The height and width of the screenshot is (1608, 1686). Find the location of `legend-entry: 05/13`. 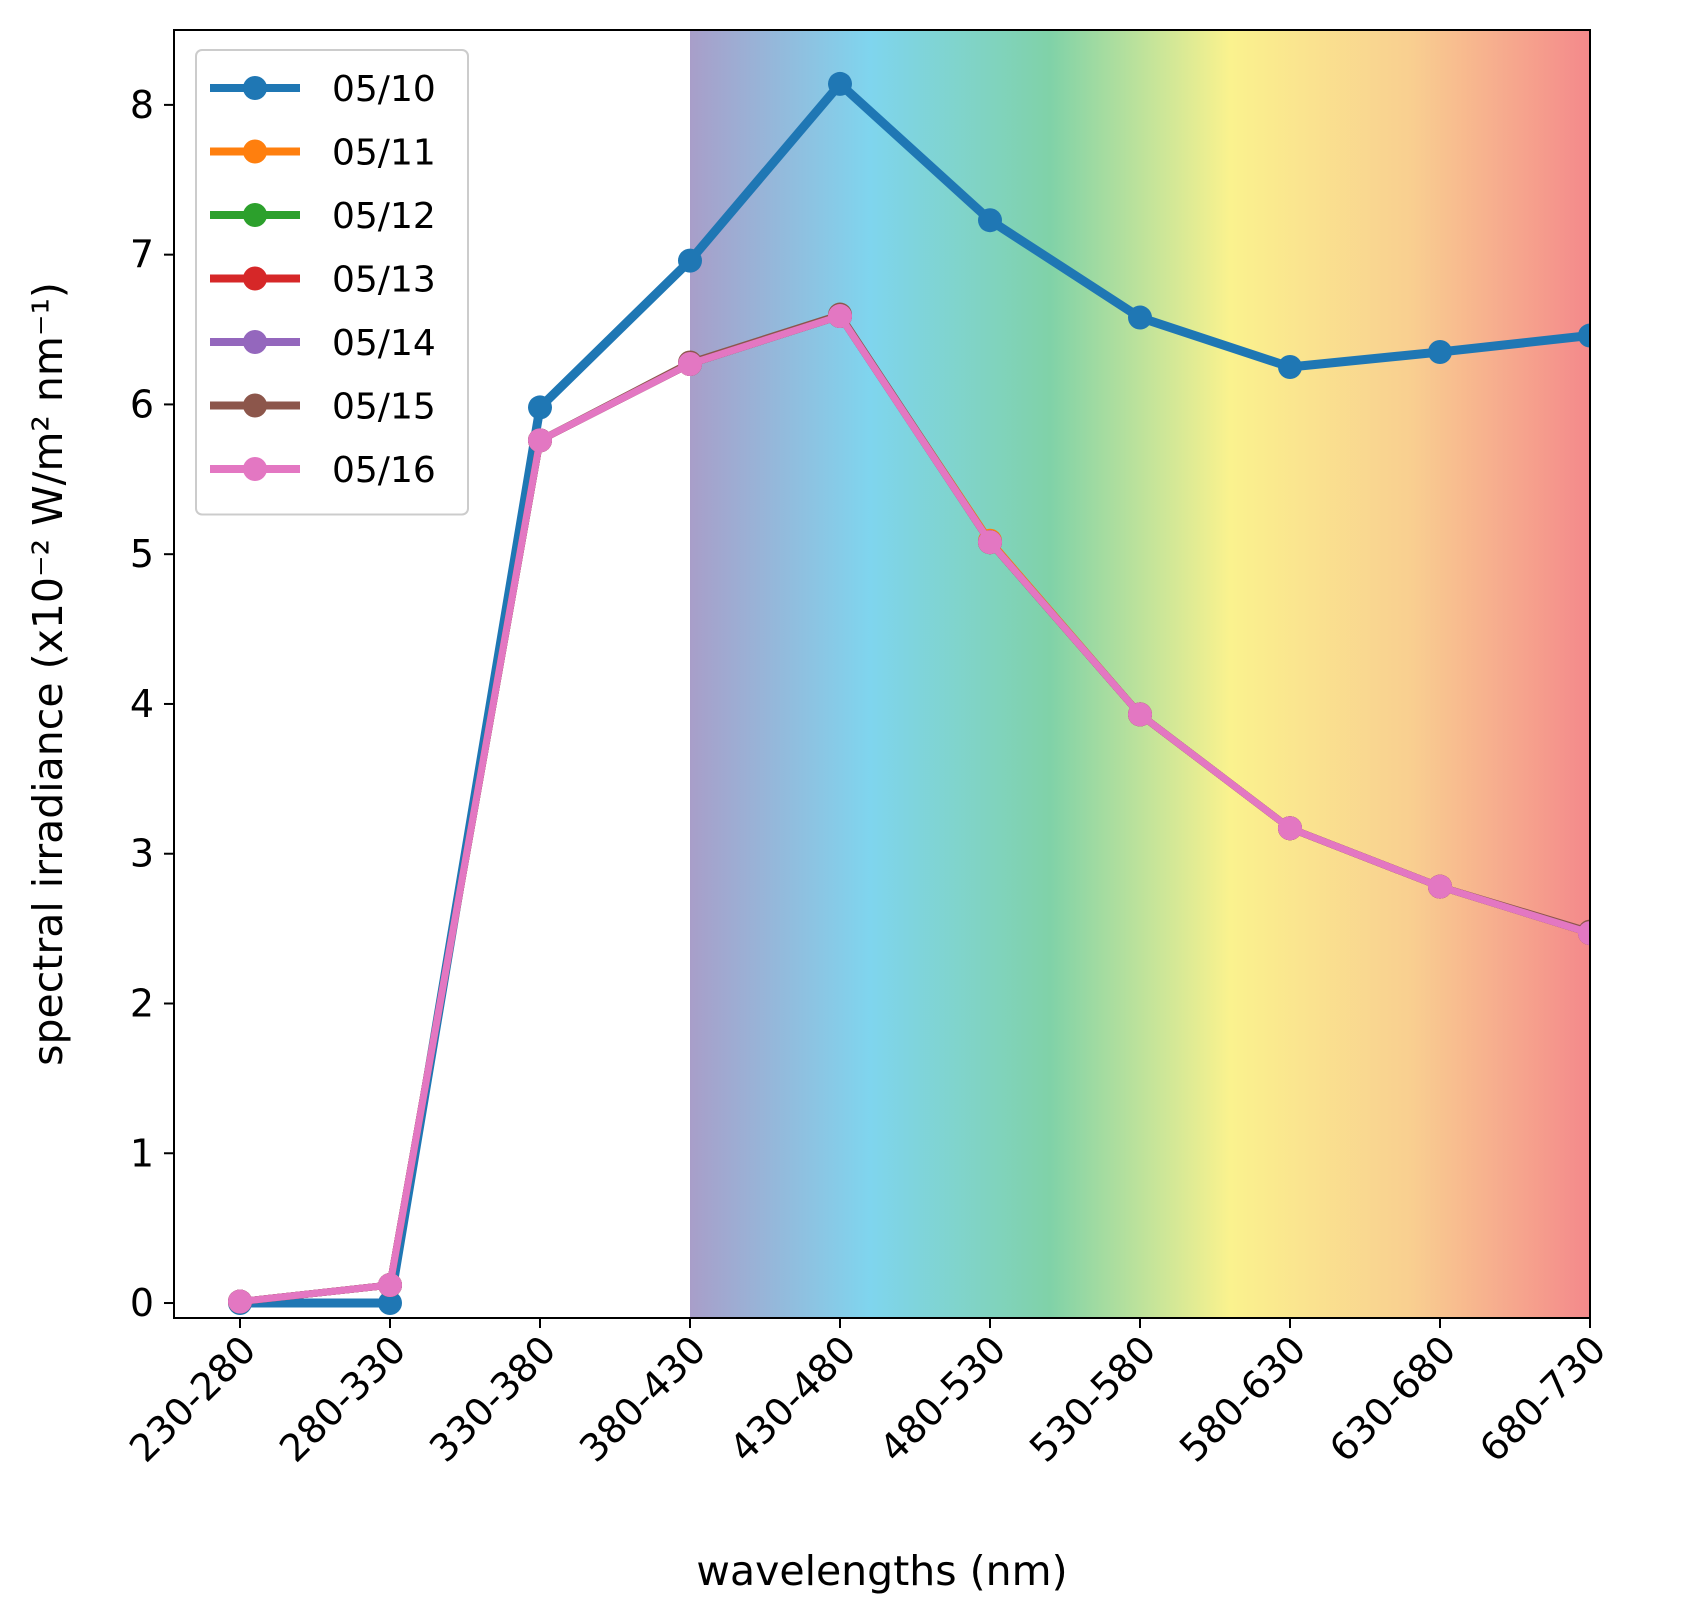

legend-entry: 05/13 is located at coordinates (323, 280).